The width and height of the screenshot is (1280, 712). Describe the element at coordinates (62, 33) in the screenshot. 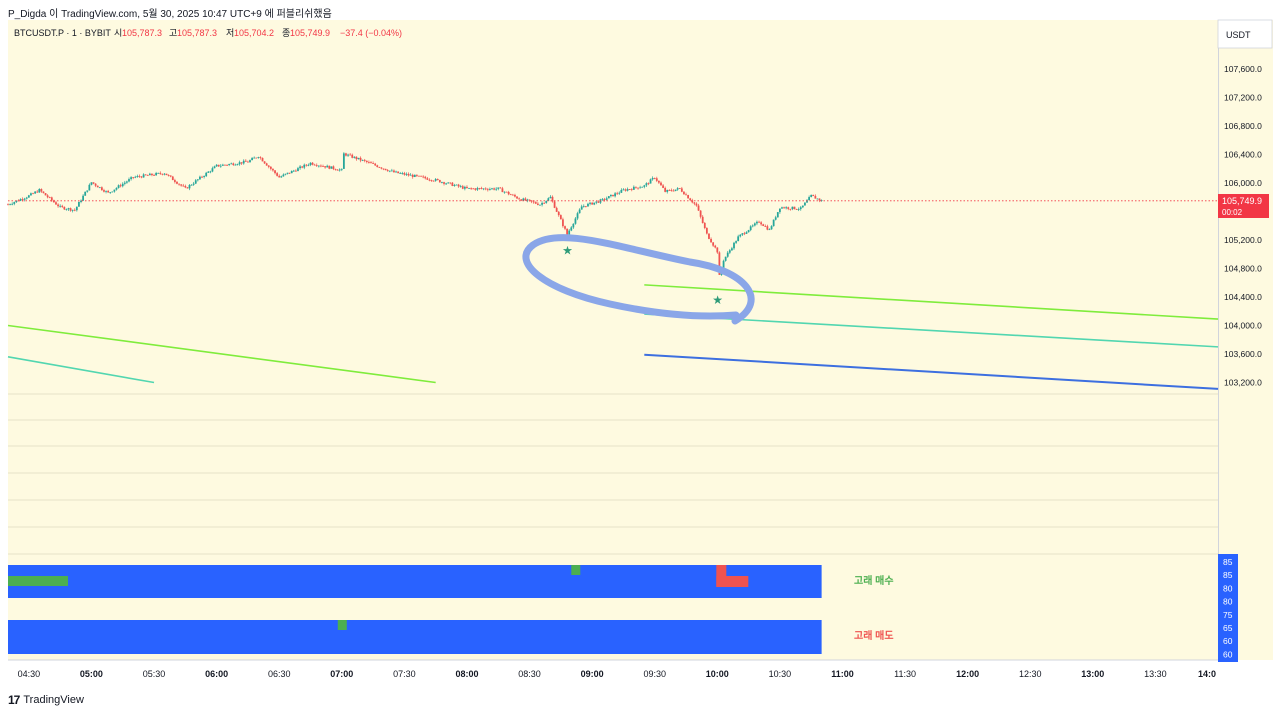

I see `legend-symbol: BTCUSDT.P · 1 · BYBIT` at that location.